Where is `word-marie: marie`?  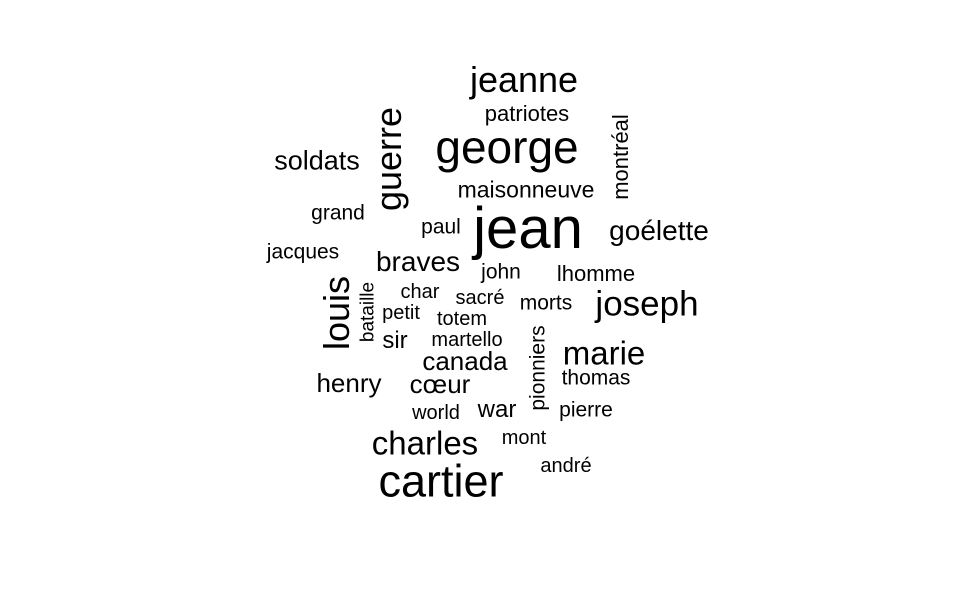
word-marie: marie is located at coordinates (604, 353).